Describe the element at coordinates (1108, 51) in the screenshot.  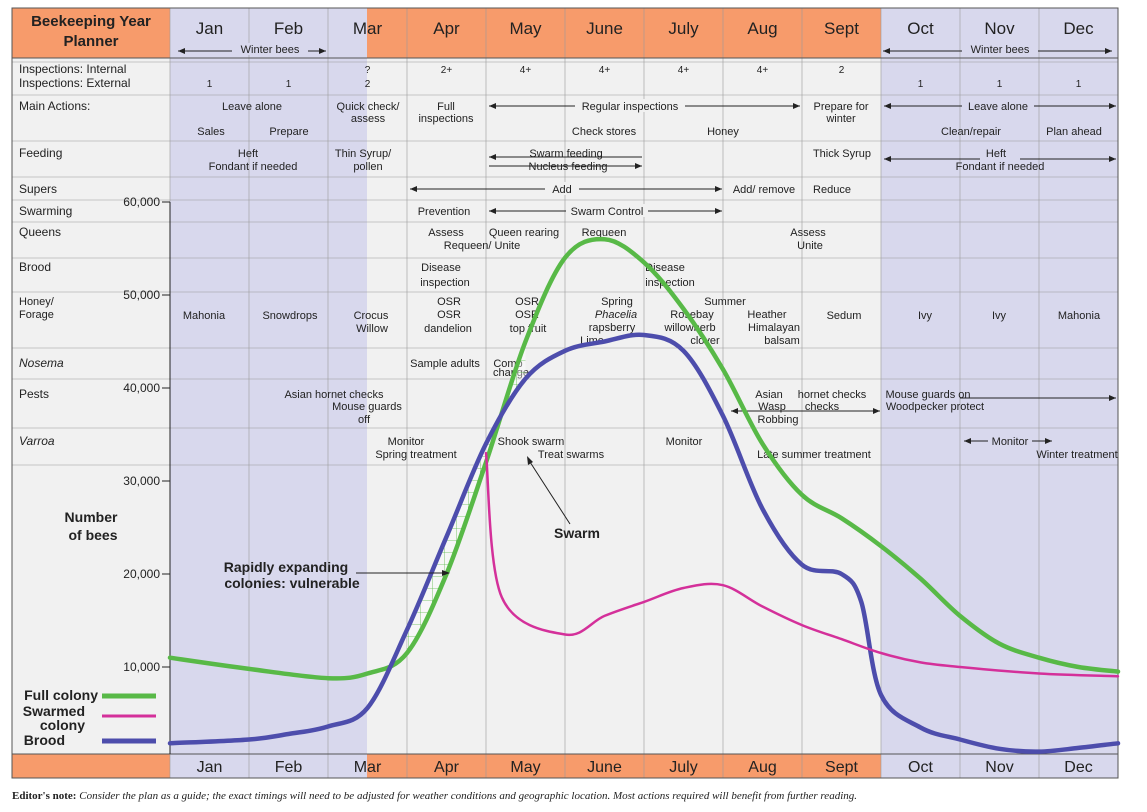
I see `winter-bees-right-arrow-head-right` at that location.